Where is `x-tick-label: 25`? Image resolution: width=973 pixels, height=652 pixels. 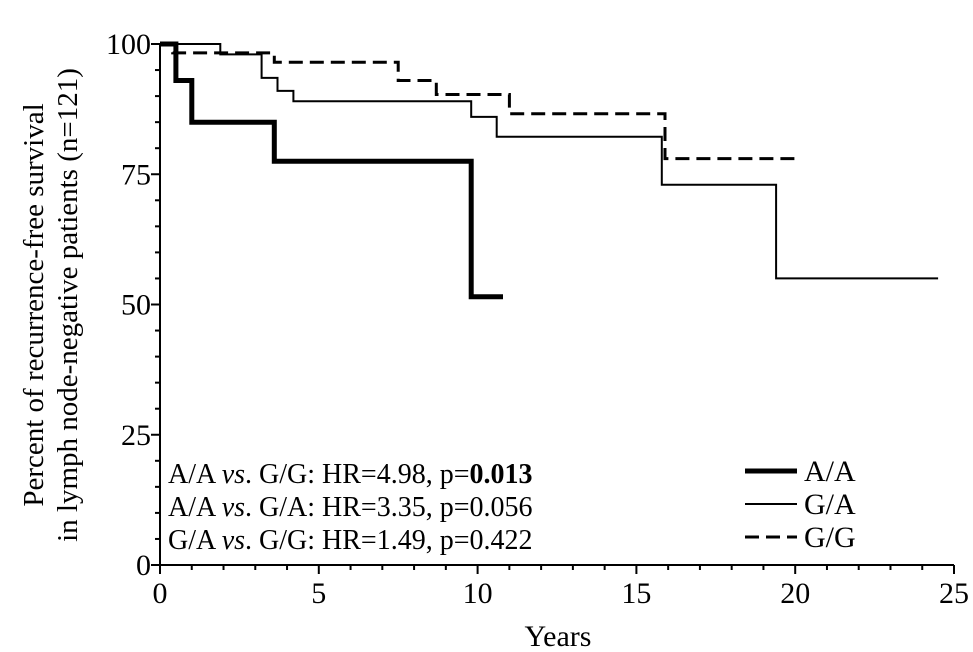 x-tick-label: 25 is located at coordinates (954, 593).